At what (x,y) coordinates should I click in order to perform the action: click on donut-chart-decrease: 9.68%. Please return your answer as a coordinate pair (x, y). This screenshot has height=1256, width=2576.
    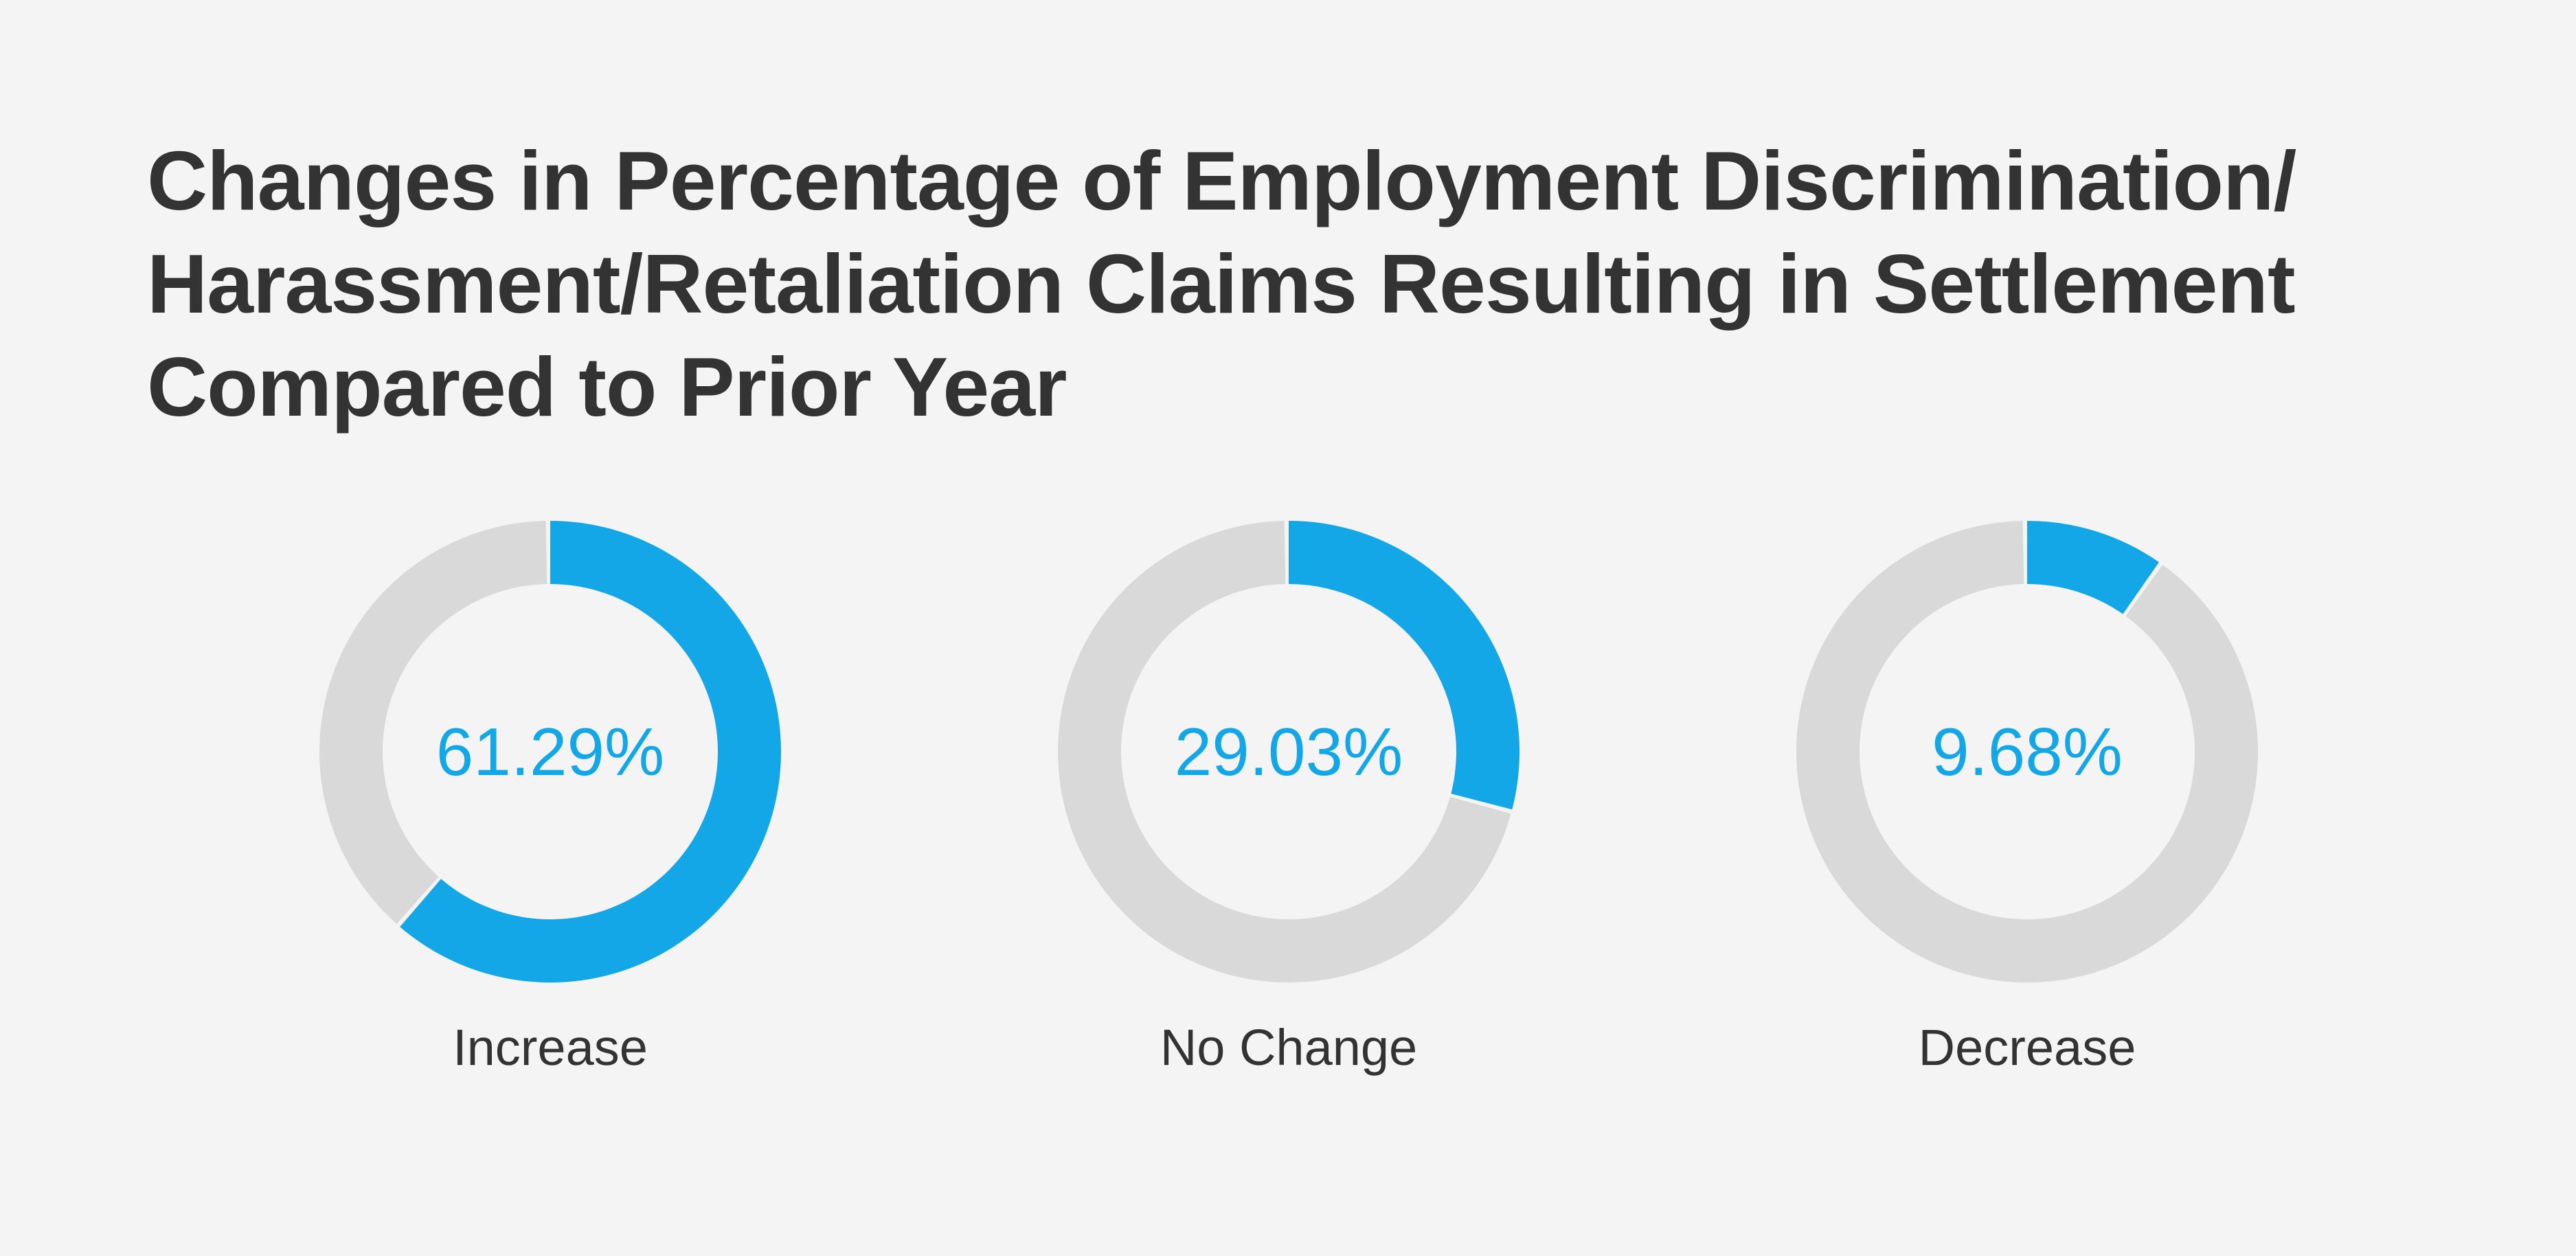
    Looking at the image, I should click on (2027, 752).